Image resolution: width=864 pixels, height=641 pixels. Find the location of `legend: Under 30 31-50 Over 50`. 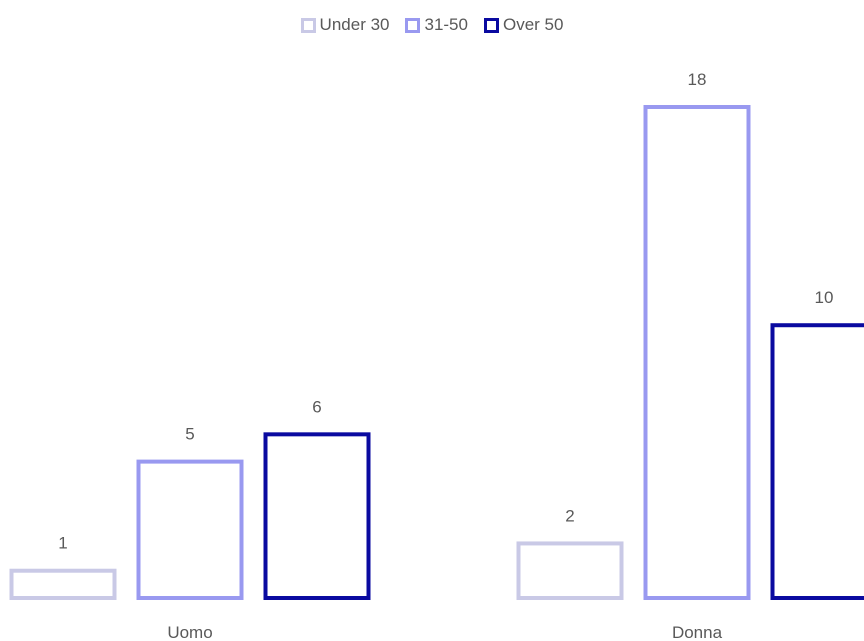

legend: Under 30 31-50 Over 50 is located at coordinates (432, 25).